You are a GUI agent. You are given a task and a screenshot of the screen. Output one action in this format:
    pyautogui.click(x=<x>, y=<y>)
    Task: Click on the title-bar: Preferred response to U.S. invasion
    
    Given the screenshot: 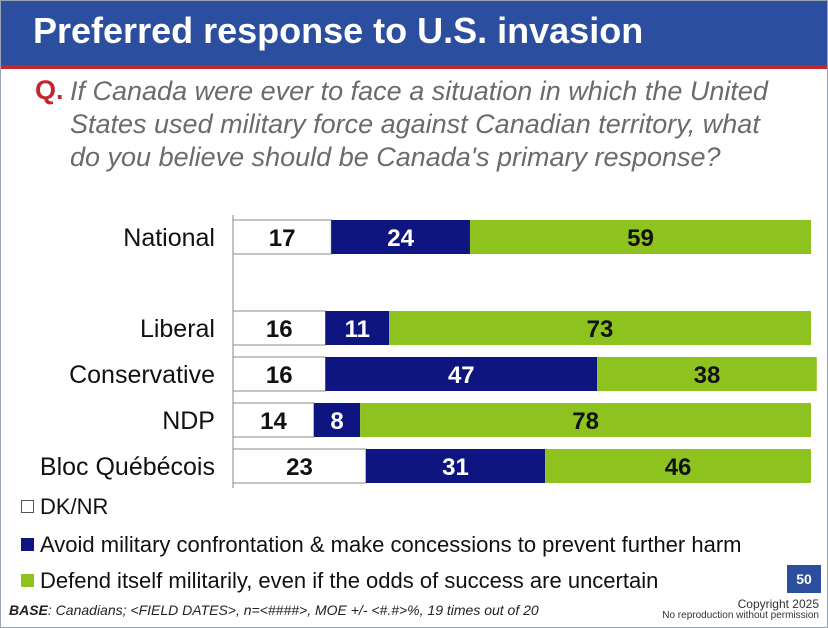 What is the action you would take?
    pyautogui.click(x=414, y=33)
    